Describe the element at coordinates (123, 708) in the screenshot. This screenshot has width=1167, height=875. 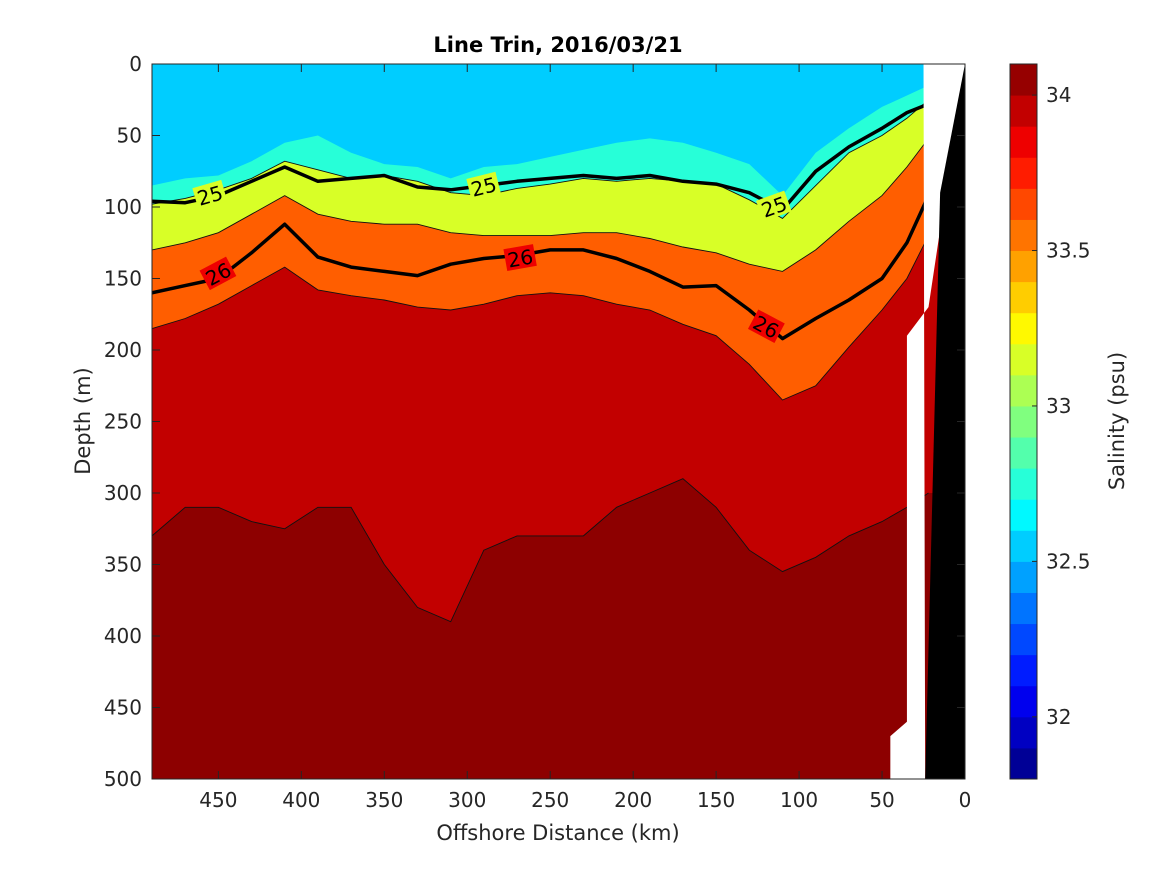
I see `y-tick-label: 450` at that location.